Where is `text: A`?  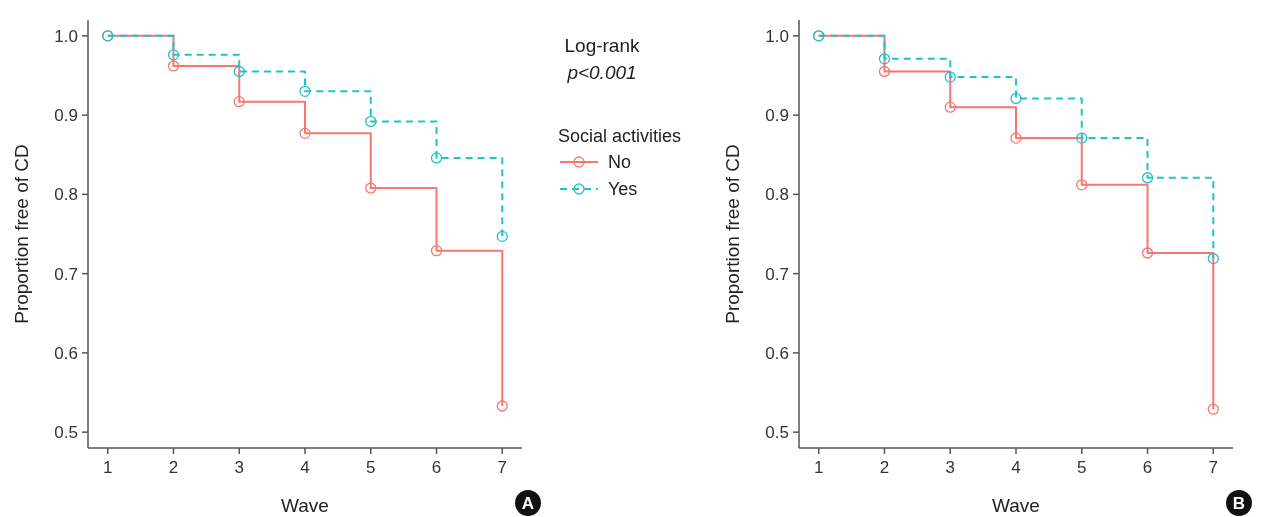
text: A is located at coordinates (528, 504).